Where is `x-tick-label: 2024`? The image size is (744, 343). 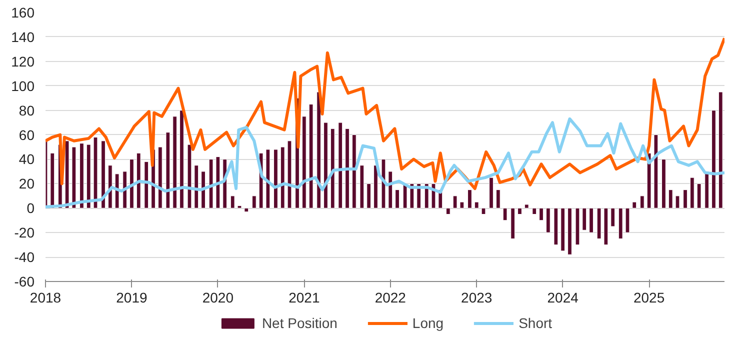
x-tick-label: 2024 is located at coordinates (563, 298).